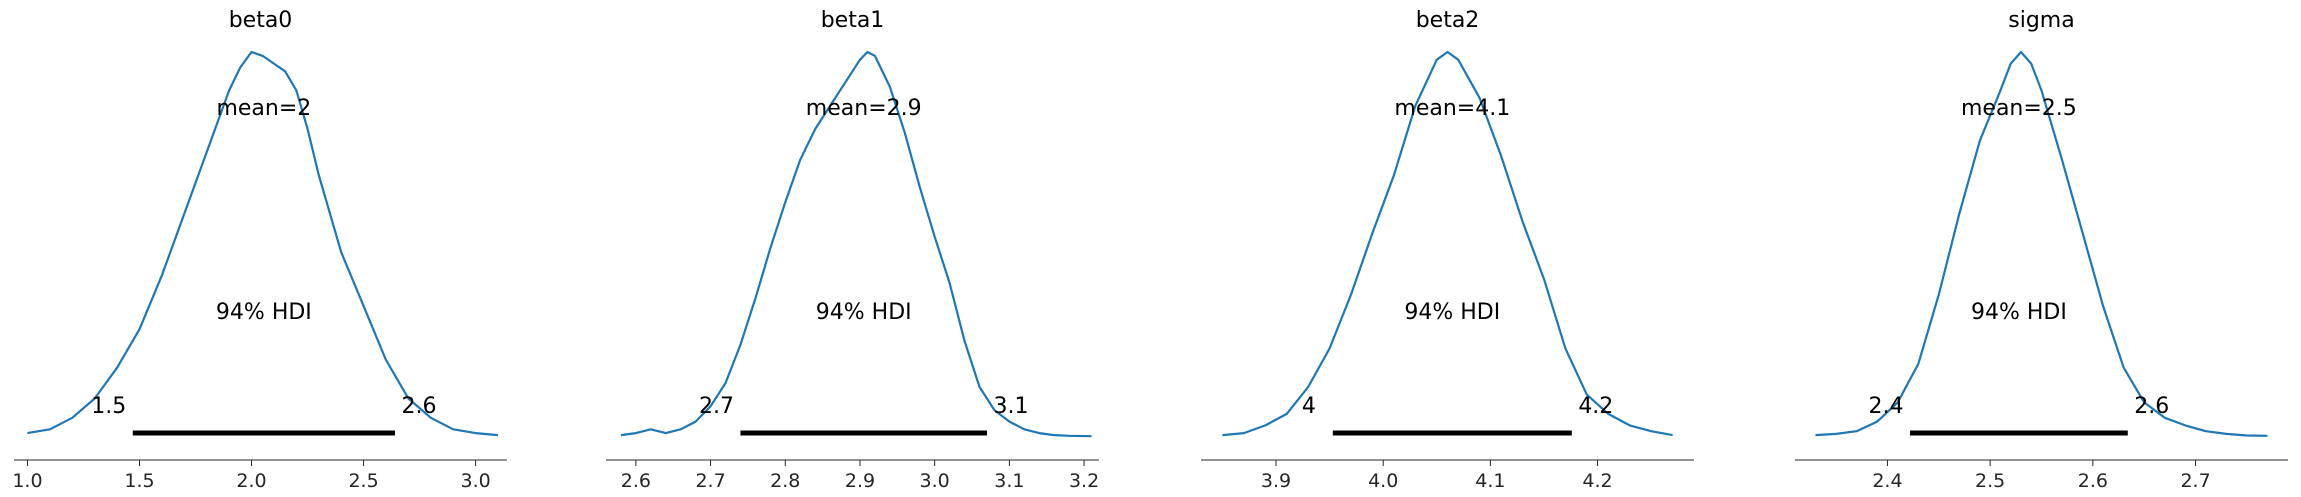  I want to click on panel-title: beta0, so click(261, 20).